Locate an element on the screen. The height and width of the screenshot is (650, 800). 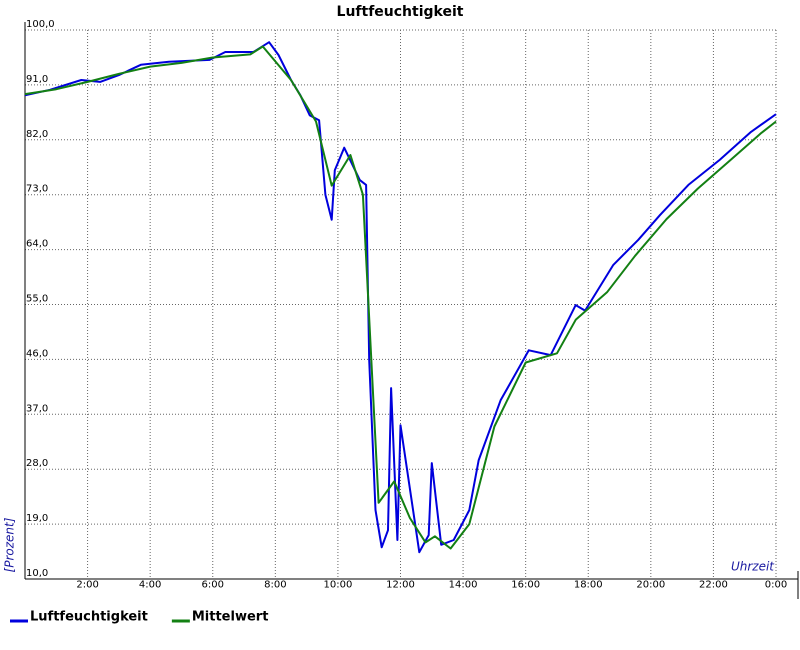
y-tick-label: 28,0 is located at coordinates (37, 463).